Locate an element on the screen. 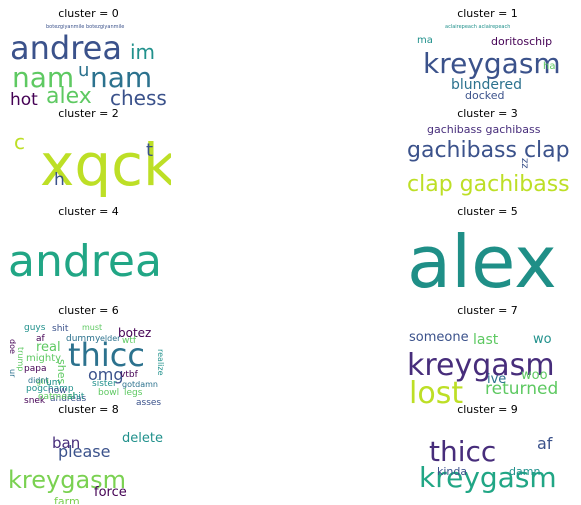 Image resolution: width=581 pixels, height=505 pixels. cluster-title: cluster = 6 is located at coordinates (88, 310).